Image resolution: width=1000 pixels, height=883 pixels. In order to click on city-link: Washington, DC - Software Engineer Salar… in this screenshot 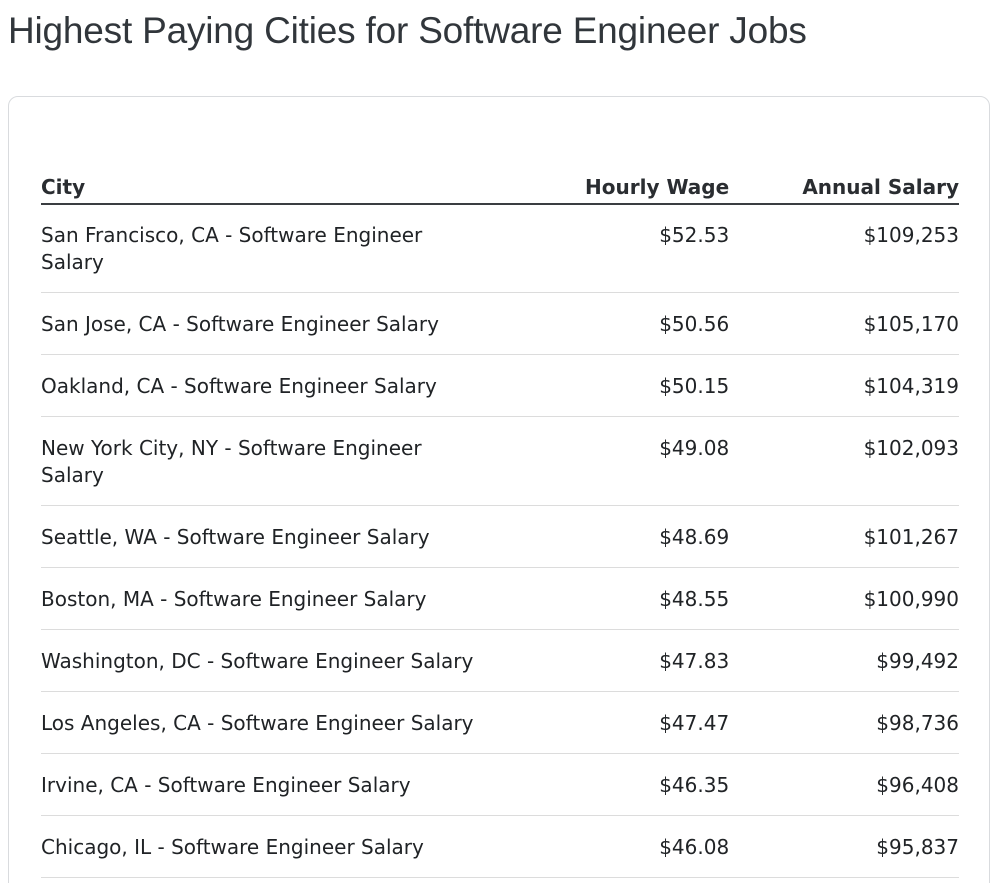, I will do `click(285, 660)`.